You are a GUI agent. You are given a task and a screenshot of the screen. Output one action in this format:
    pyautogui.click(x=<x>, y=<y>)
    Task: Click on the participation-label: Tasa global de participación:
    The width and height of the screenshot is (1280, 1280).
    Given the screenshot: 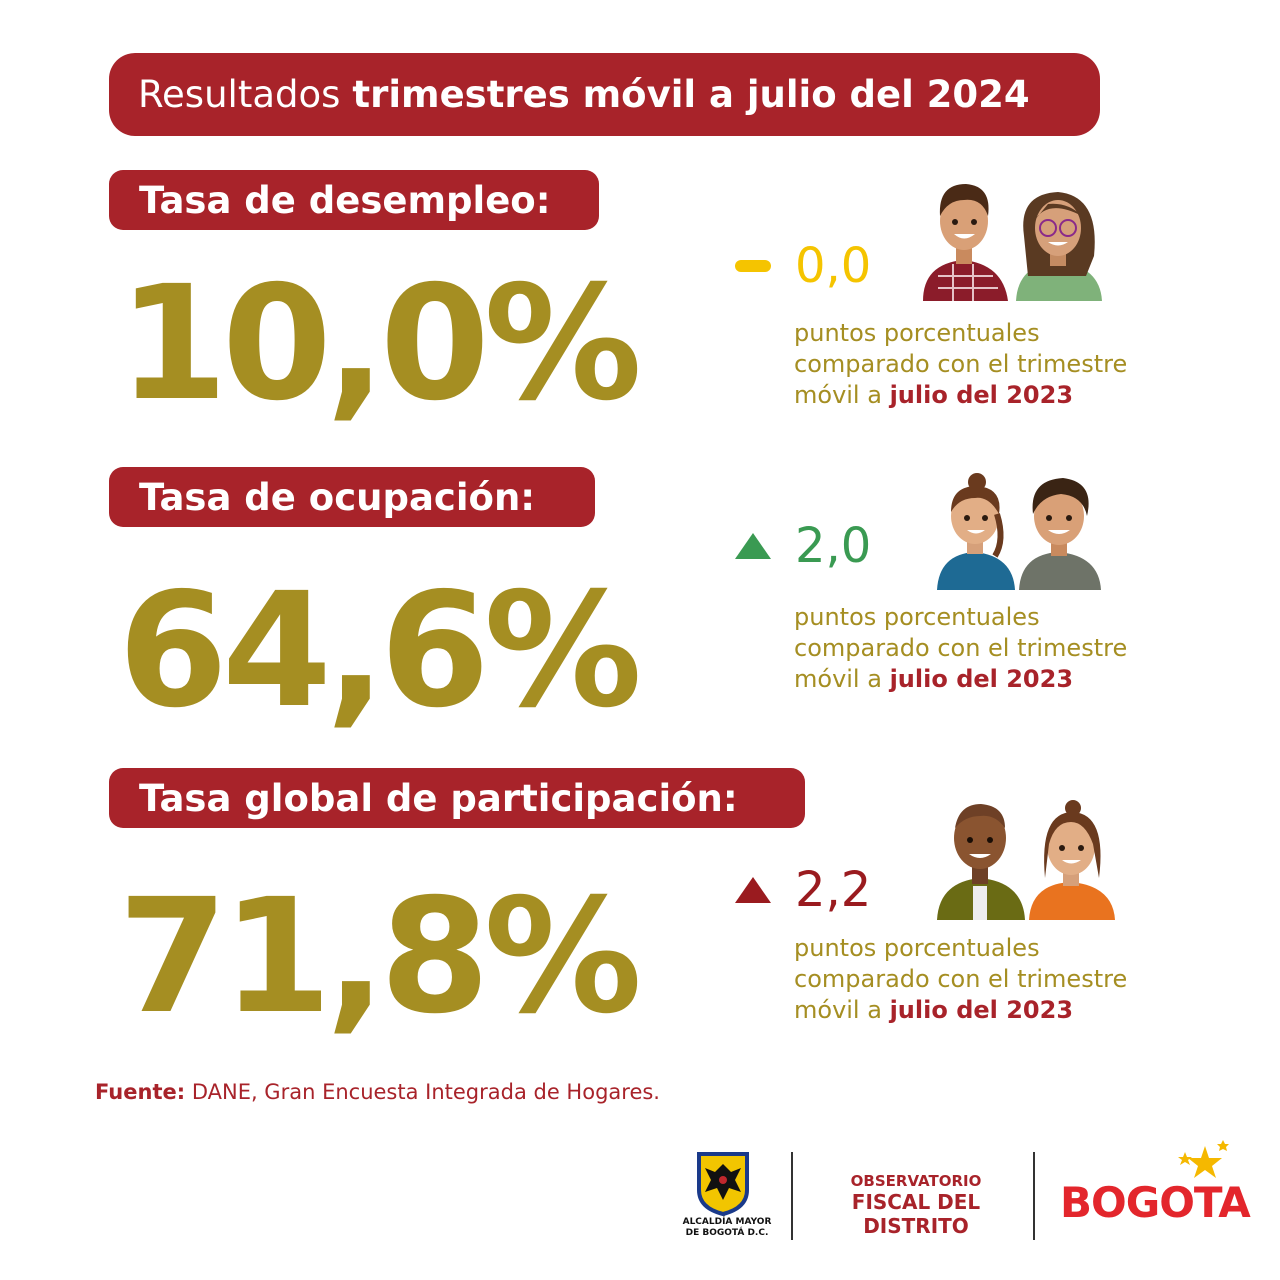 What is the action you would take?
    pyautogui.click(x=457, y=798)
    